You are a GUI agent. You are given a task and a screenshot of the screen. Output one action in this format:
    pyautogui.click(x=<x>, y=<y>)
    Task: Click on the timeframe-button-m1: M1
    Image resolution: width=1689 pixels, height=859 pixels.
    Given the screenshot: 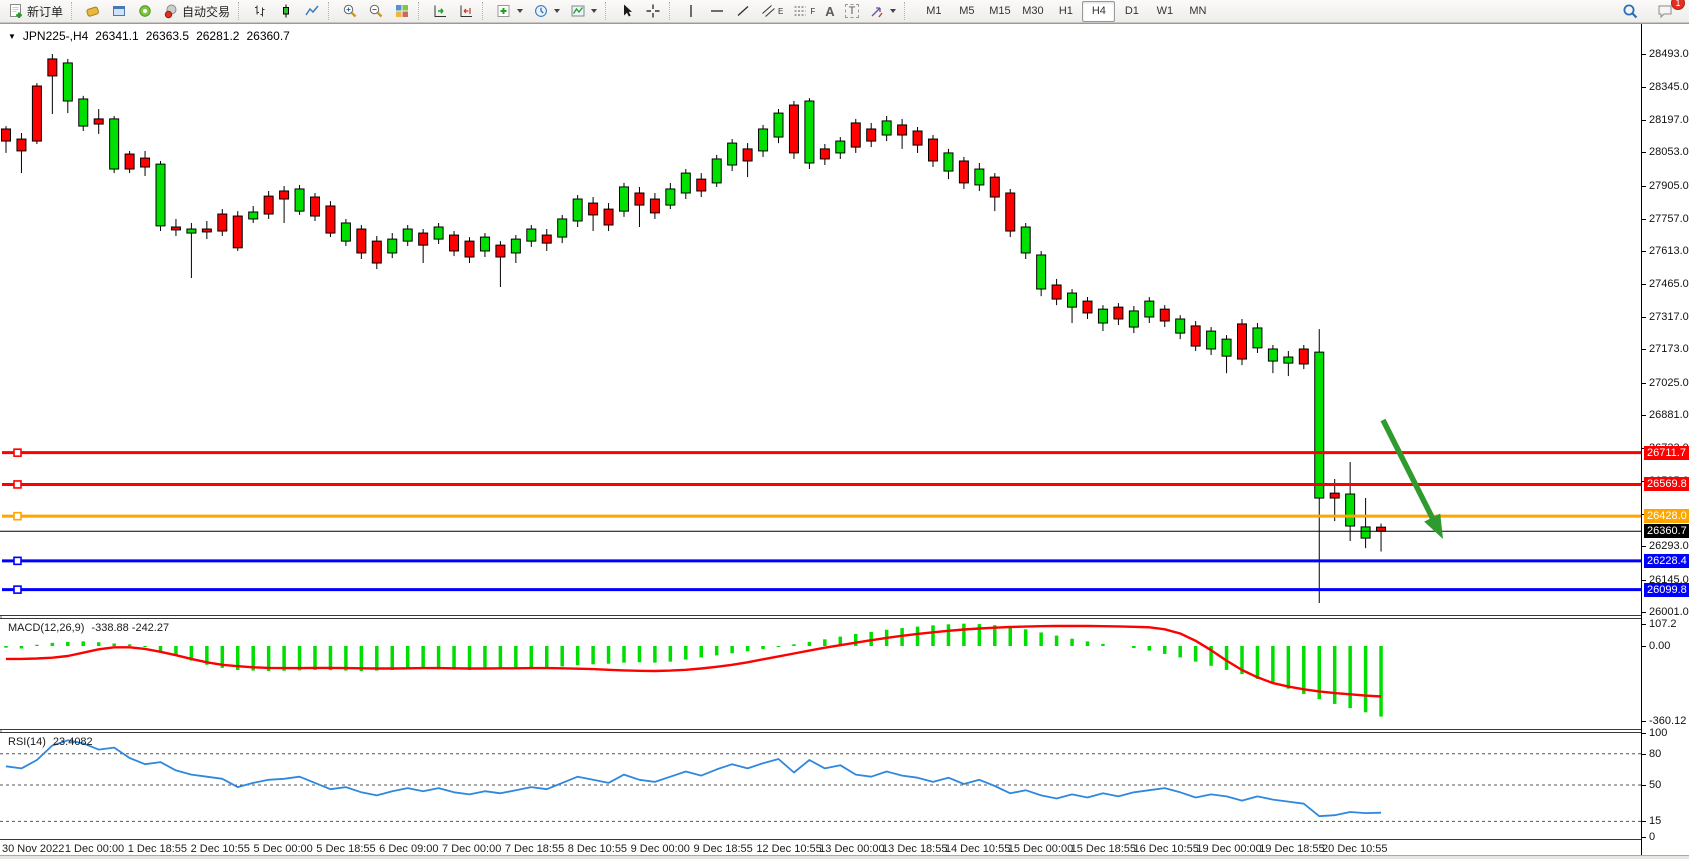 What is the action you would take?
    pyautogui.click(x=934, y=11)
    